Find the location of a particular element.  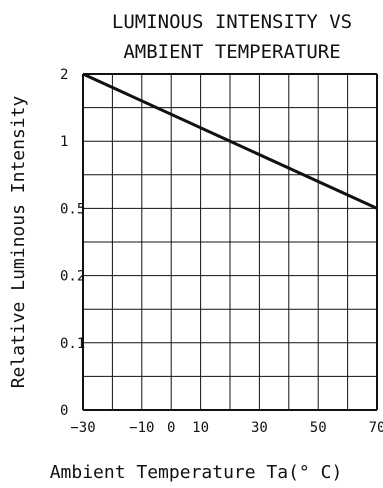

x-tick-label: 50 is located at coordinates (318, 428).